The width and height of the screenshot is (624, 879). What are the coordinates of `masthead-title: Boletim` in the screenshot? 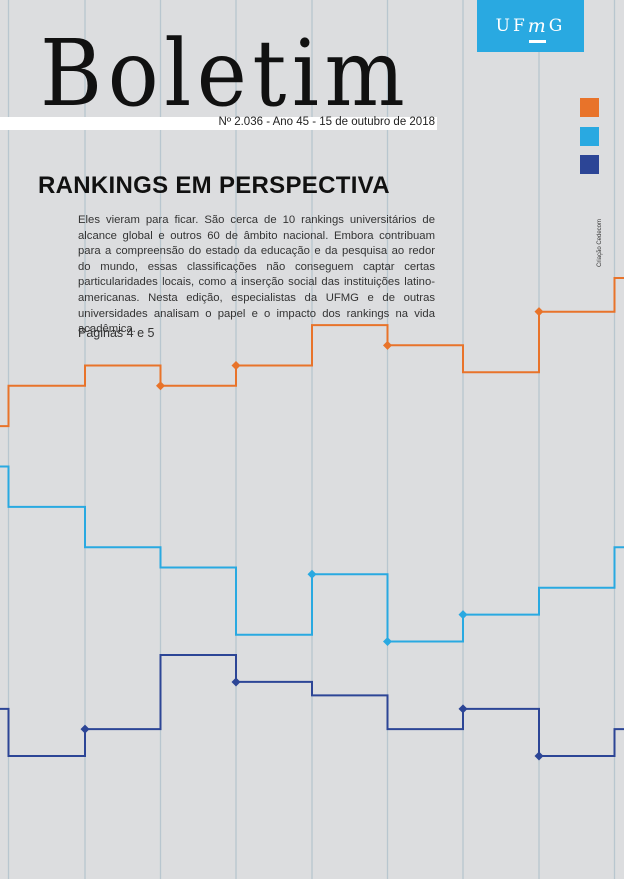 It's located at (225, 73).